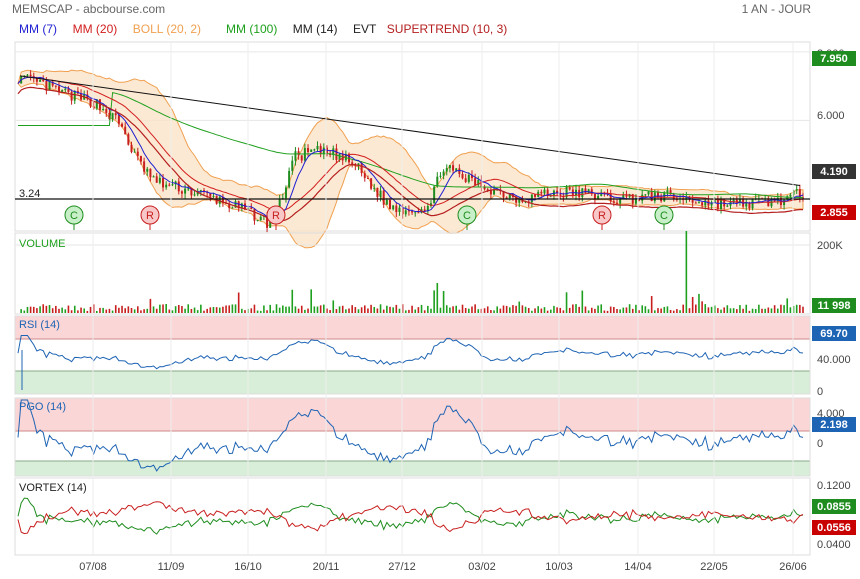  Describe the element at coordinates (95, 29) in the screenshot. I see `legend-item-1: MM (20)` at that location.